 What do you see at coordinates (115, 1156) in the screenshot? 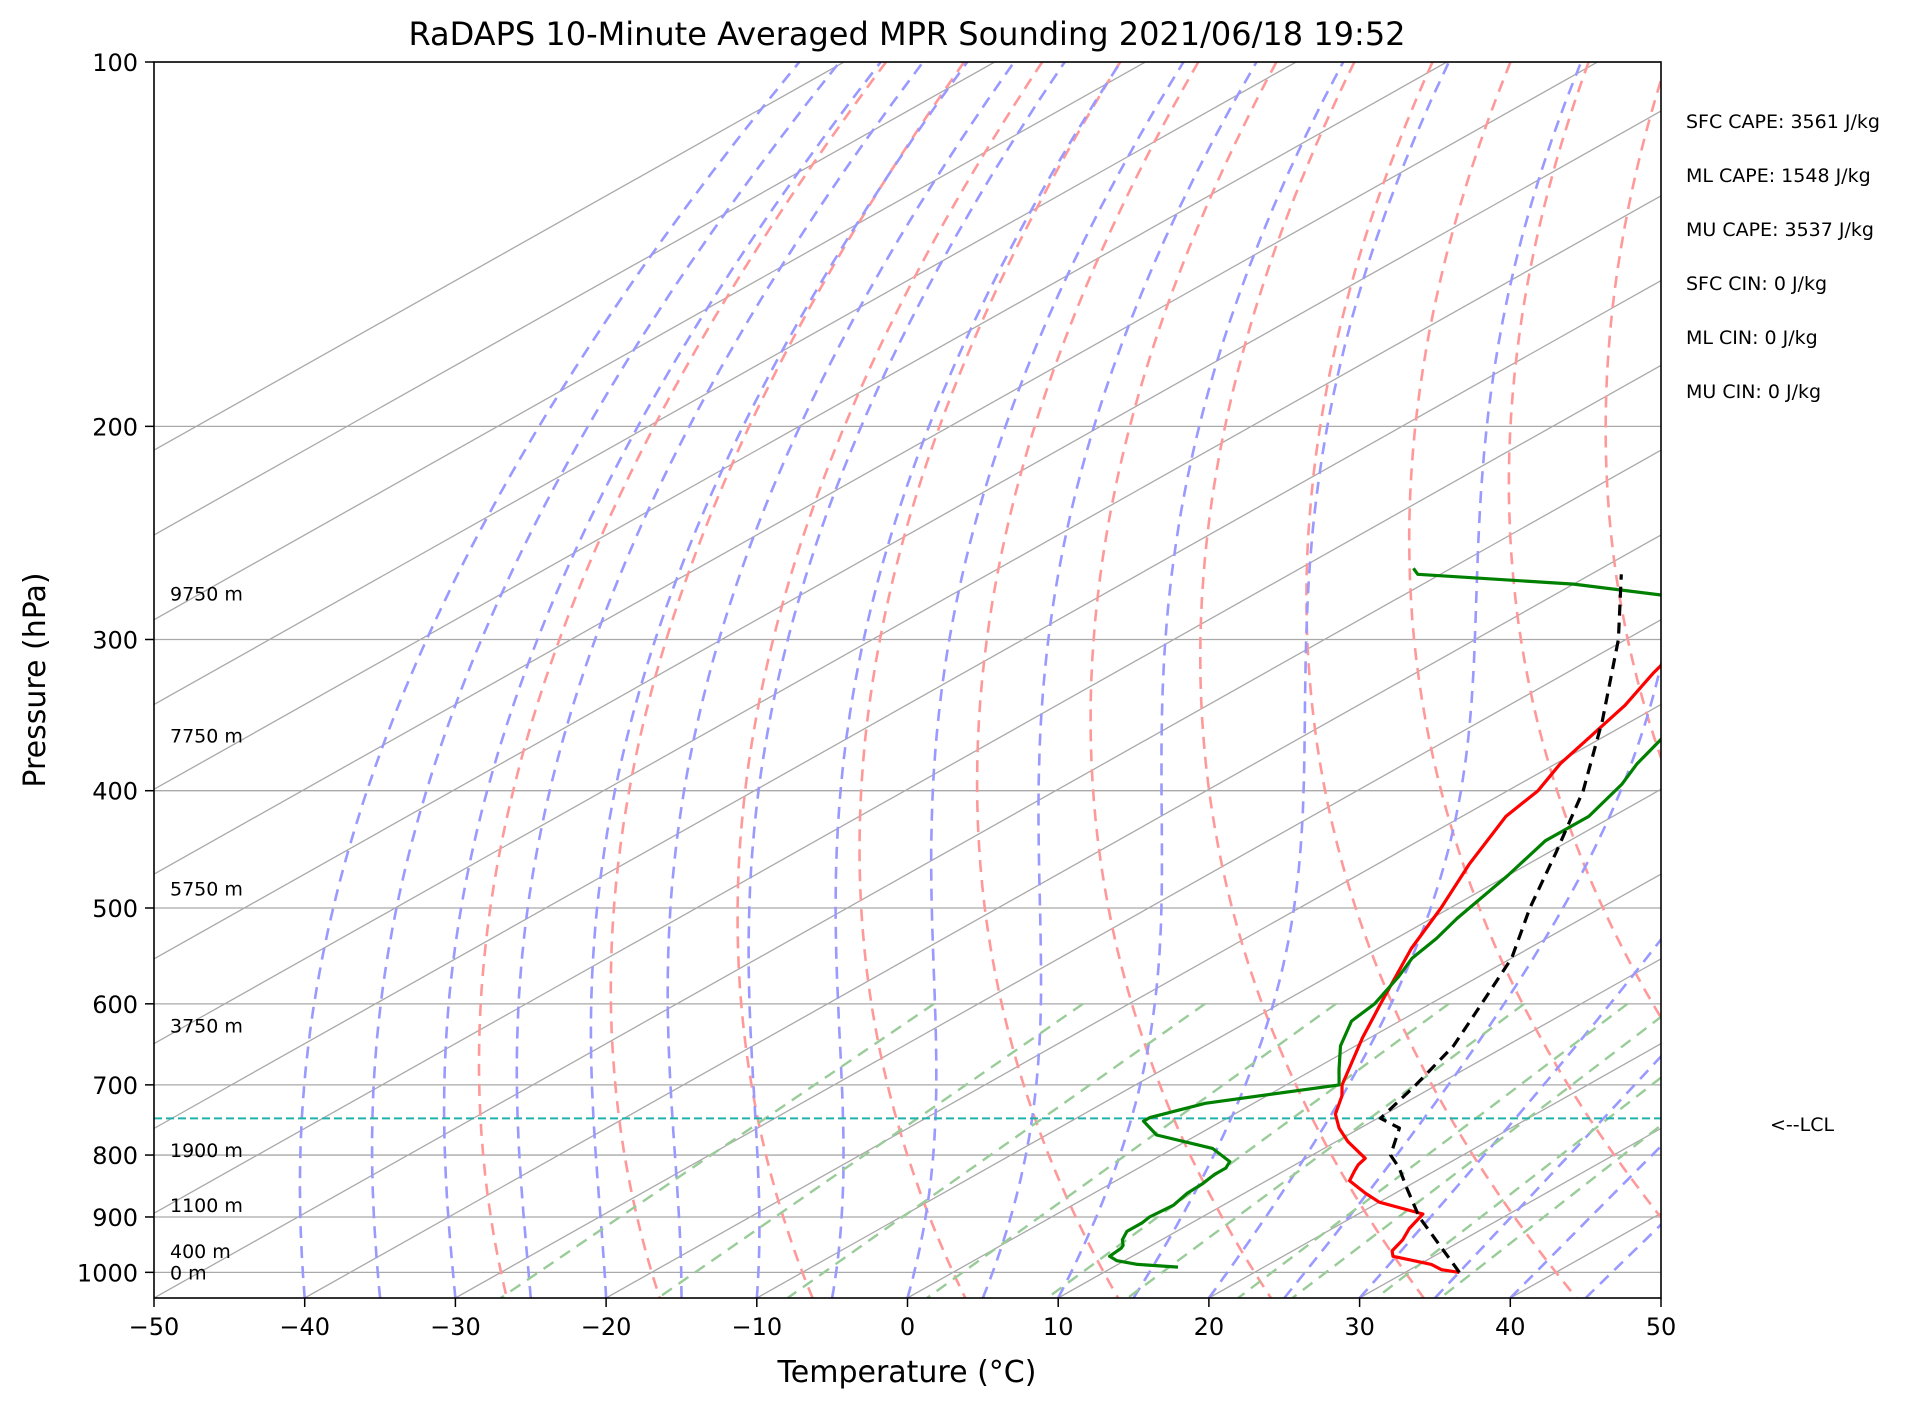
I see `y-tick-label: 800` at bounding box center [115, 1156].